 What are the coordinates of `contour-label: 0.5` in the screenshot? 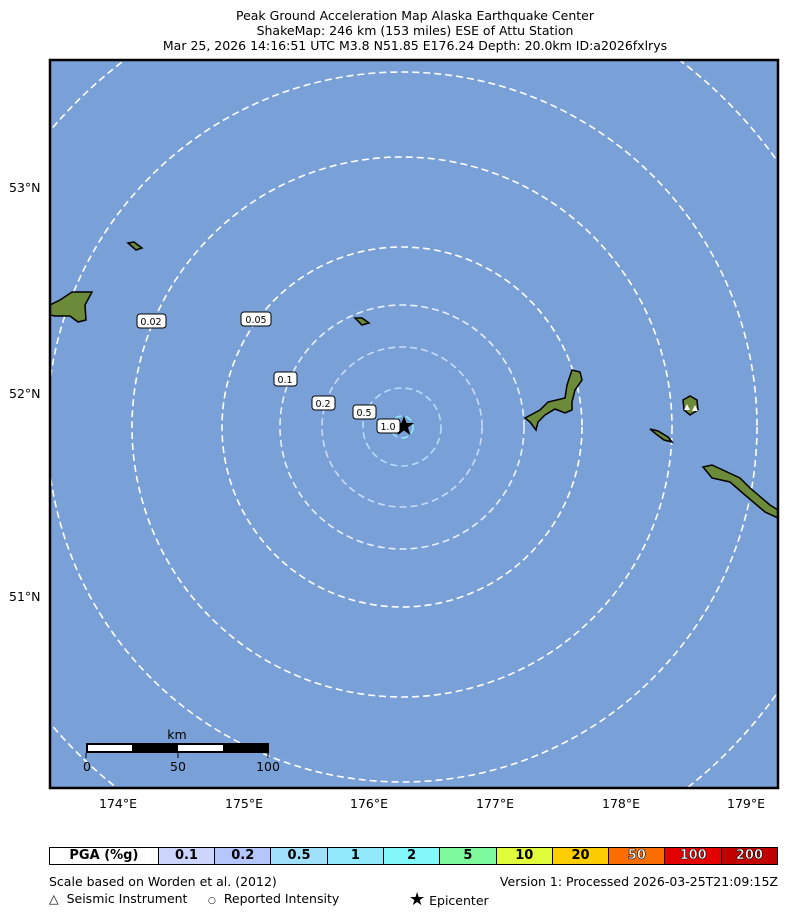 It's located at (364, 412).